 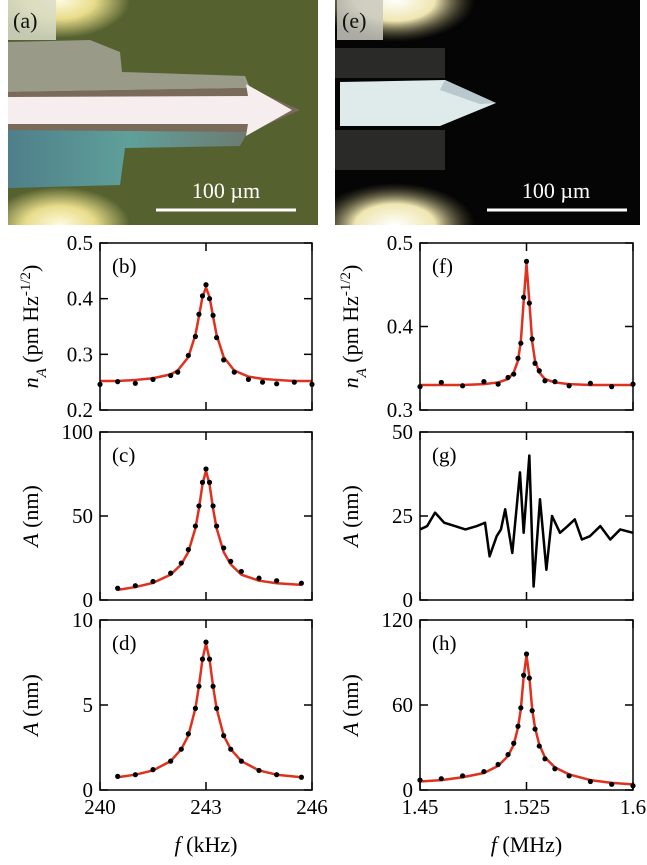 What do you see at coordinates (124, 266) in the screenshot?
I see `panel-label: (b)` at bounding box center [124, 266].